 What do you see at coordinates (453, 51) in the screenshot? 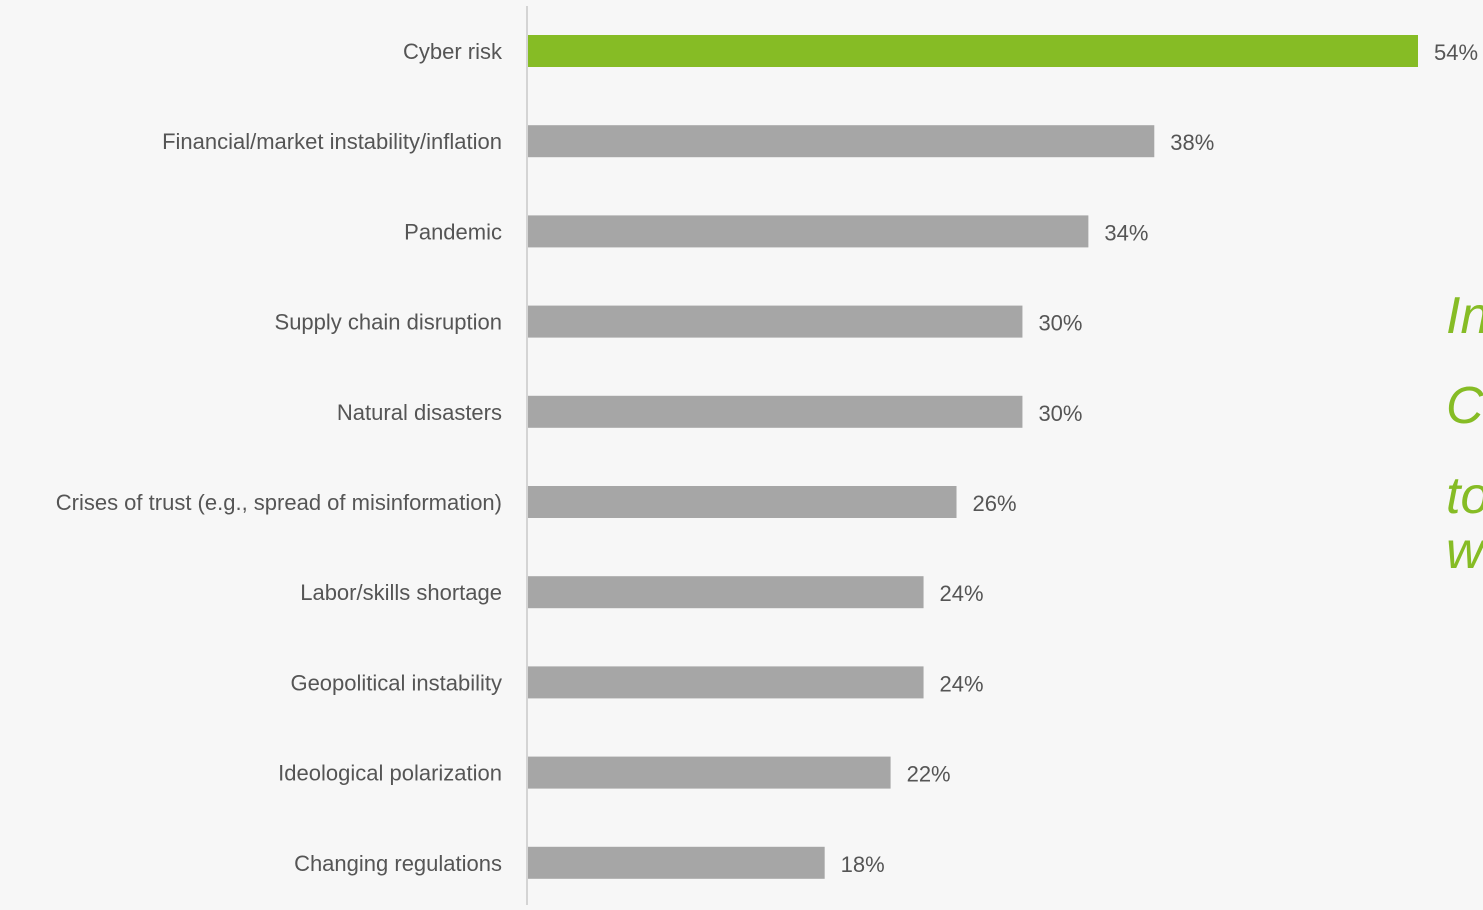
I see `category-label: Cyber risk` at bounding box center [453, 51].